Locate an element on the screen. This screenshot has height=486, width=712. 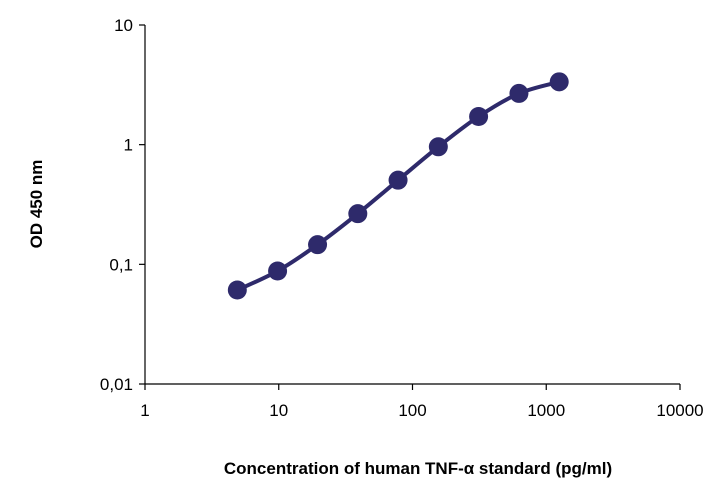
y-tick-label: 1 is located at coordinates (128, 145).